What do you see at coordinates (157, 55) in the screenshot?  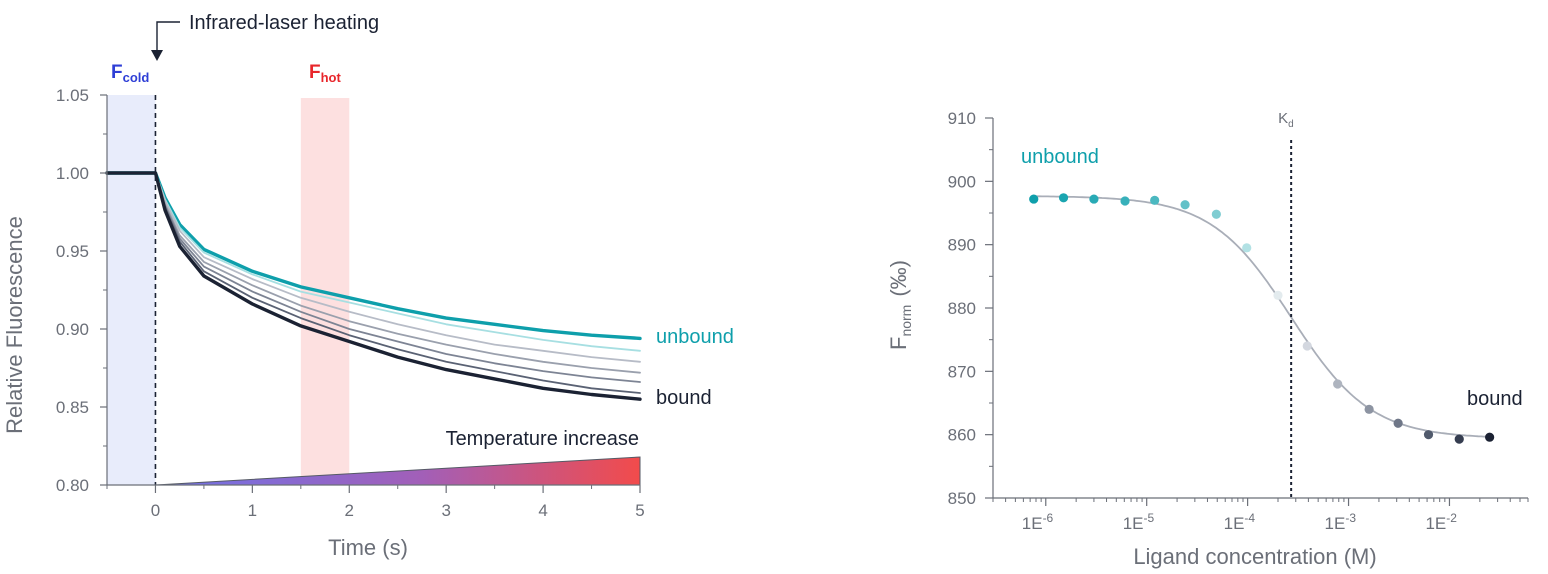 I see `laser-arrow-head` at bounding box center [157, 55].